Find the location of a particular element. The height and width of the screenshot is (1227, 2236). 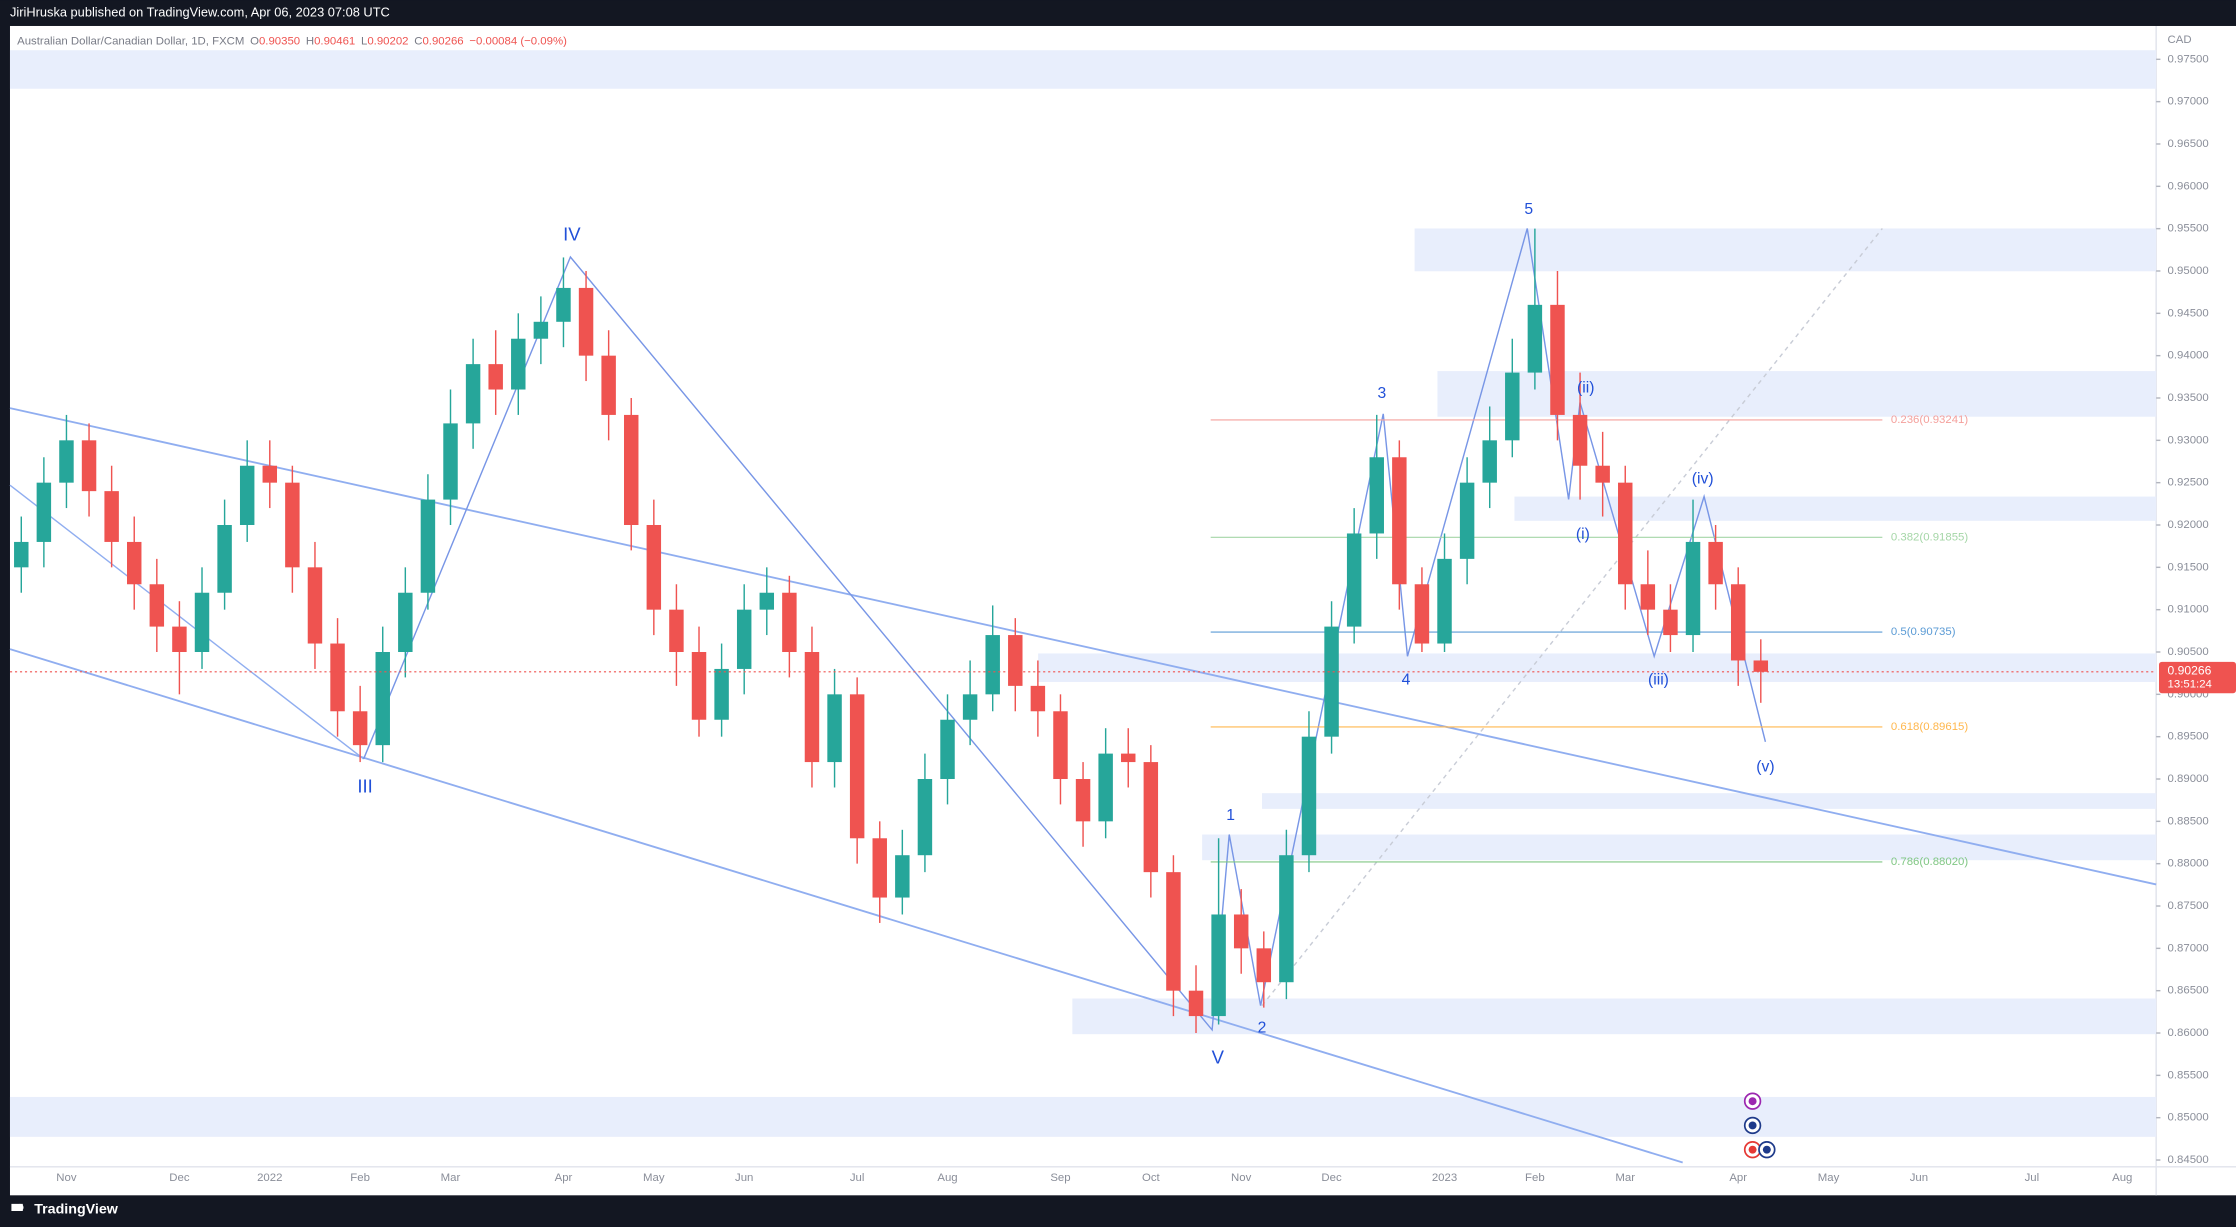

x-tick-label: 2023 is located at coordinates (1444, 1178).